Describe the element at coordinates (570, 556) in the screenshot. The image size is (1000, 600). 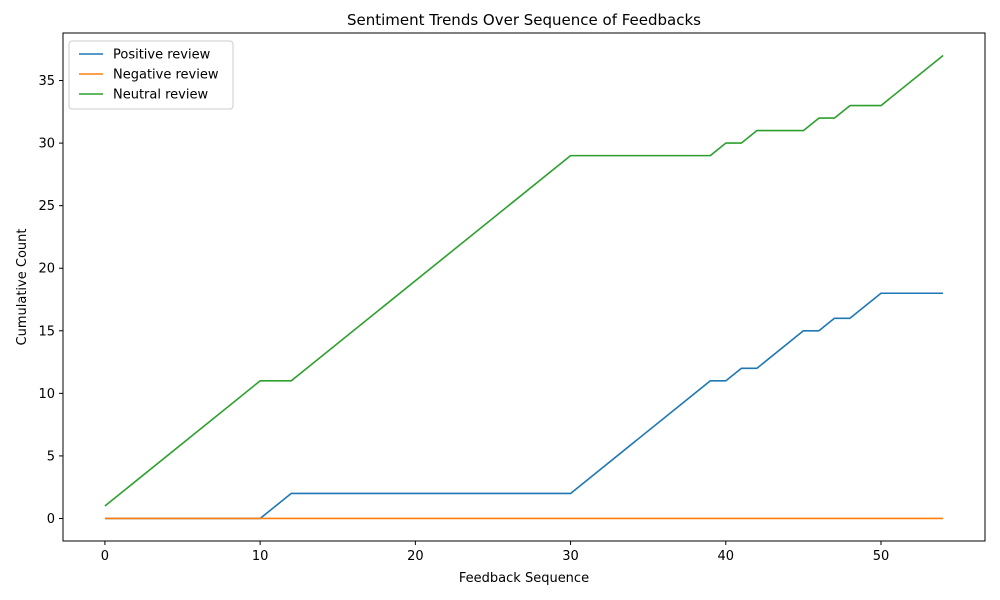
I see `x-tick-label: 30` at that location.